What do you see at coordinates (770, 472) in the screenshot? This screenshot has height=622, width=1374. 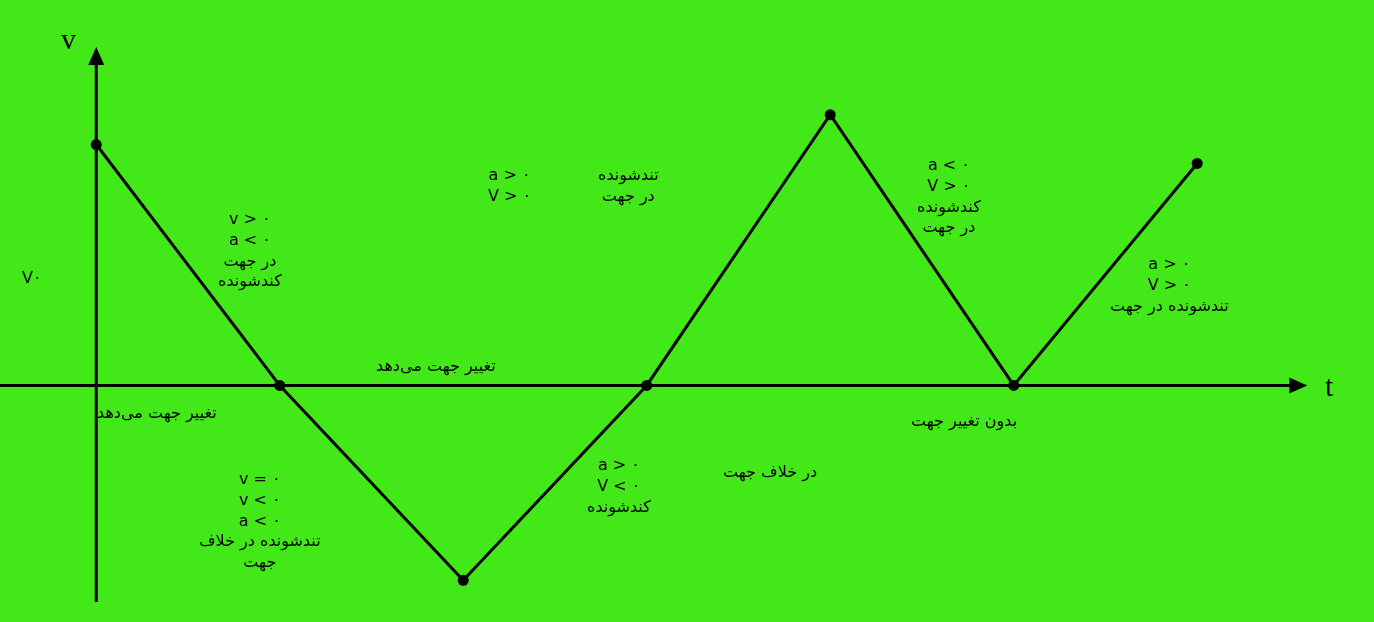 I see `annotation: در خلاف جهت` at bounding box center [770, 472].